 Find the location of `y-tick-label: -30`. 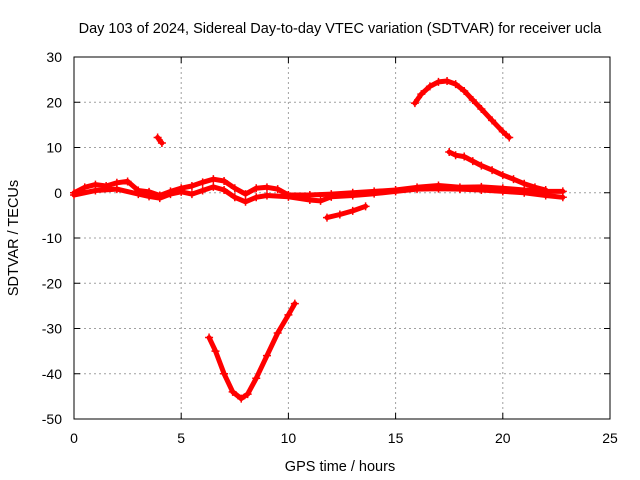

y-tick-label: -30 is located at coordinates (52, 329).